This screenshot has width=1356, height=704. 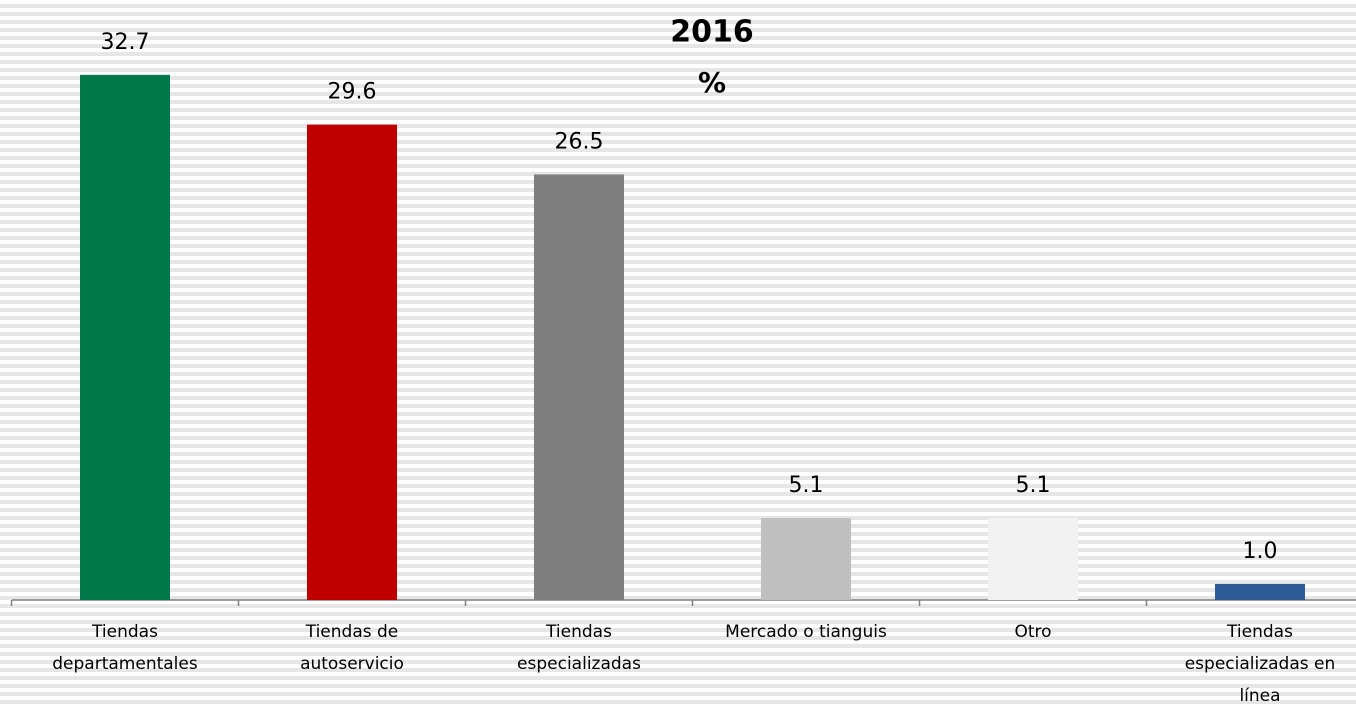 I want to click on value-label: 26.5, so click(x=579, y=141).